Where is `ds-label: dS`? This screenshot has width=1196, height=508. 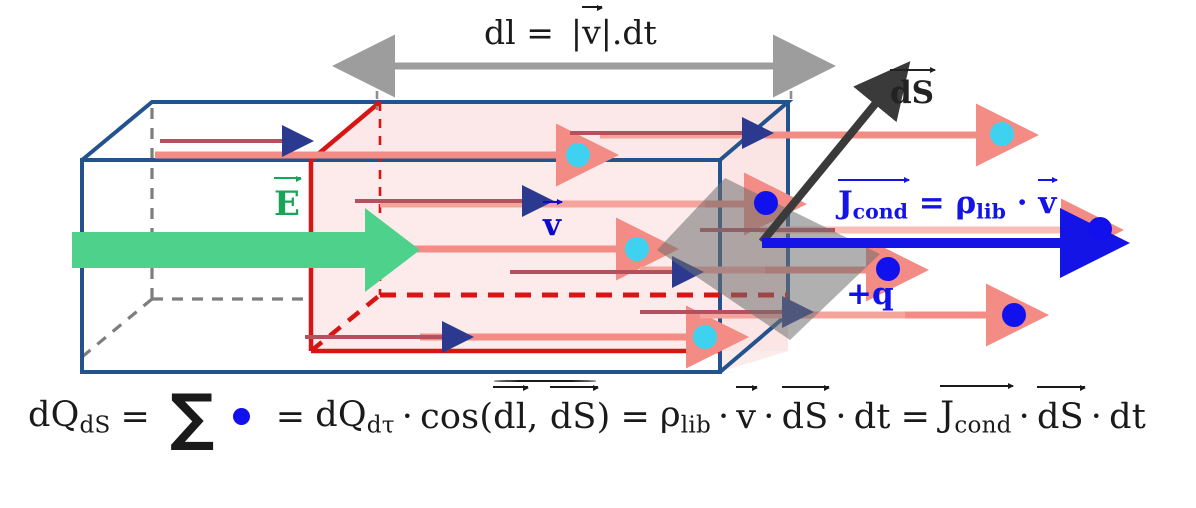 ds-label: dS is located at coordinates (913, 88).